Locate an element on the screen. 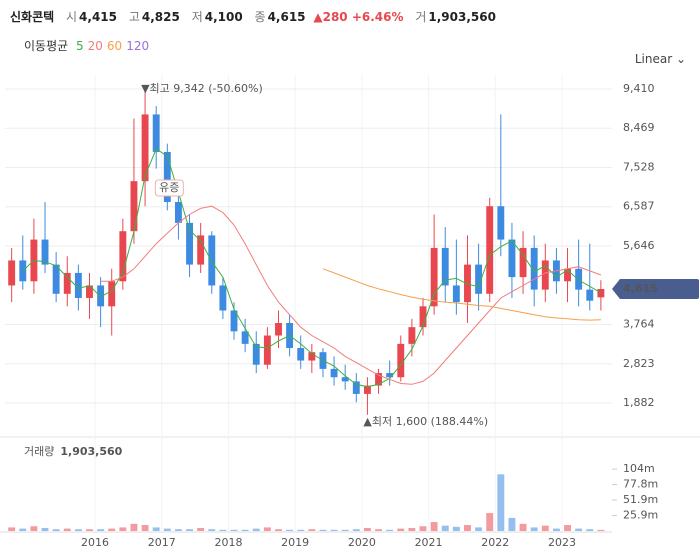 The width and height of the screenshot is (700, 552). volume-title-value: 1,903,560 is located at coordinates (91, 451).